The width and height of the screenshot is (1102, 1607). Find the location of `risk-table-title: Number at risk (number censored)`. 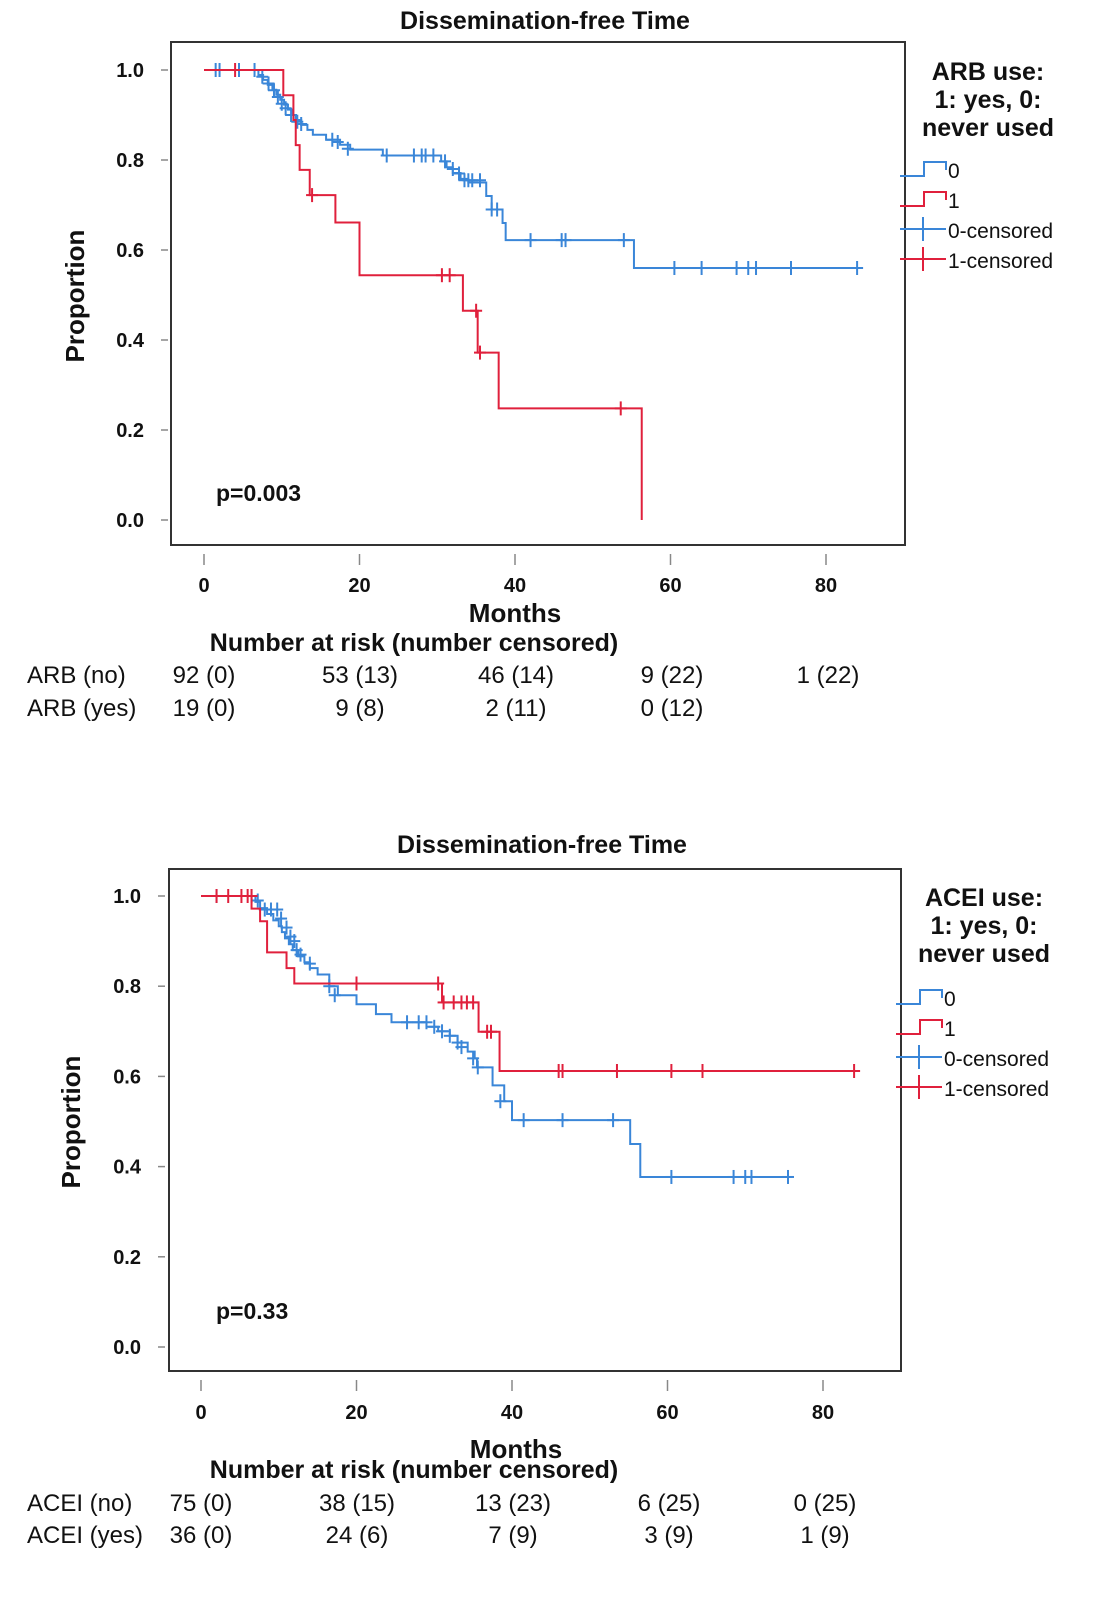

risk-table-title: Number at risk (number censored) is located at coordinates (414, 643).